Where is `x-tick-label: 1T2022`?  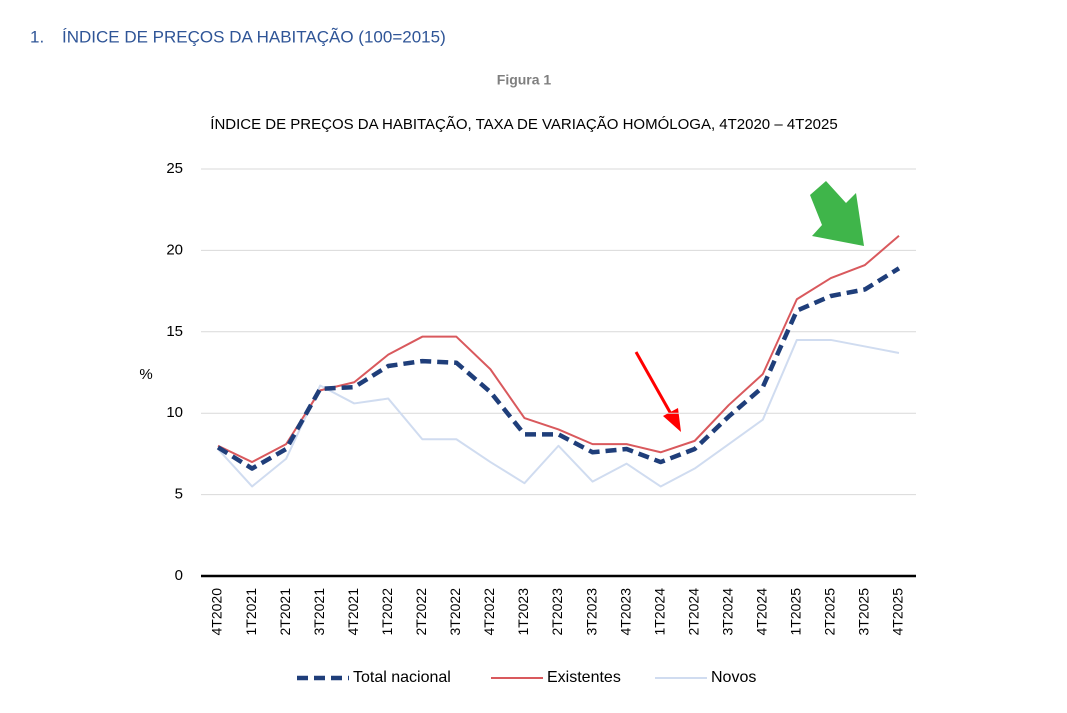 x-tick-label: 1T2022 is located at coordinates (387, 612).